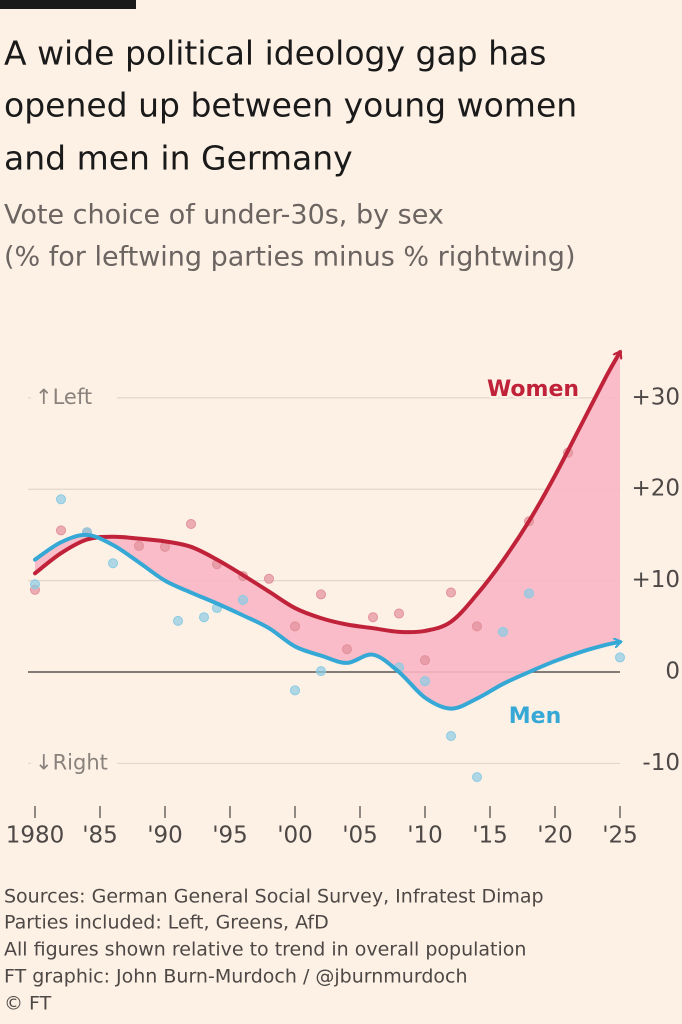 The image size is (682, 1024). I want to click on x-tick-label: '20, so click(555, 836).